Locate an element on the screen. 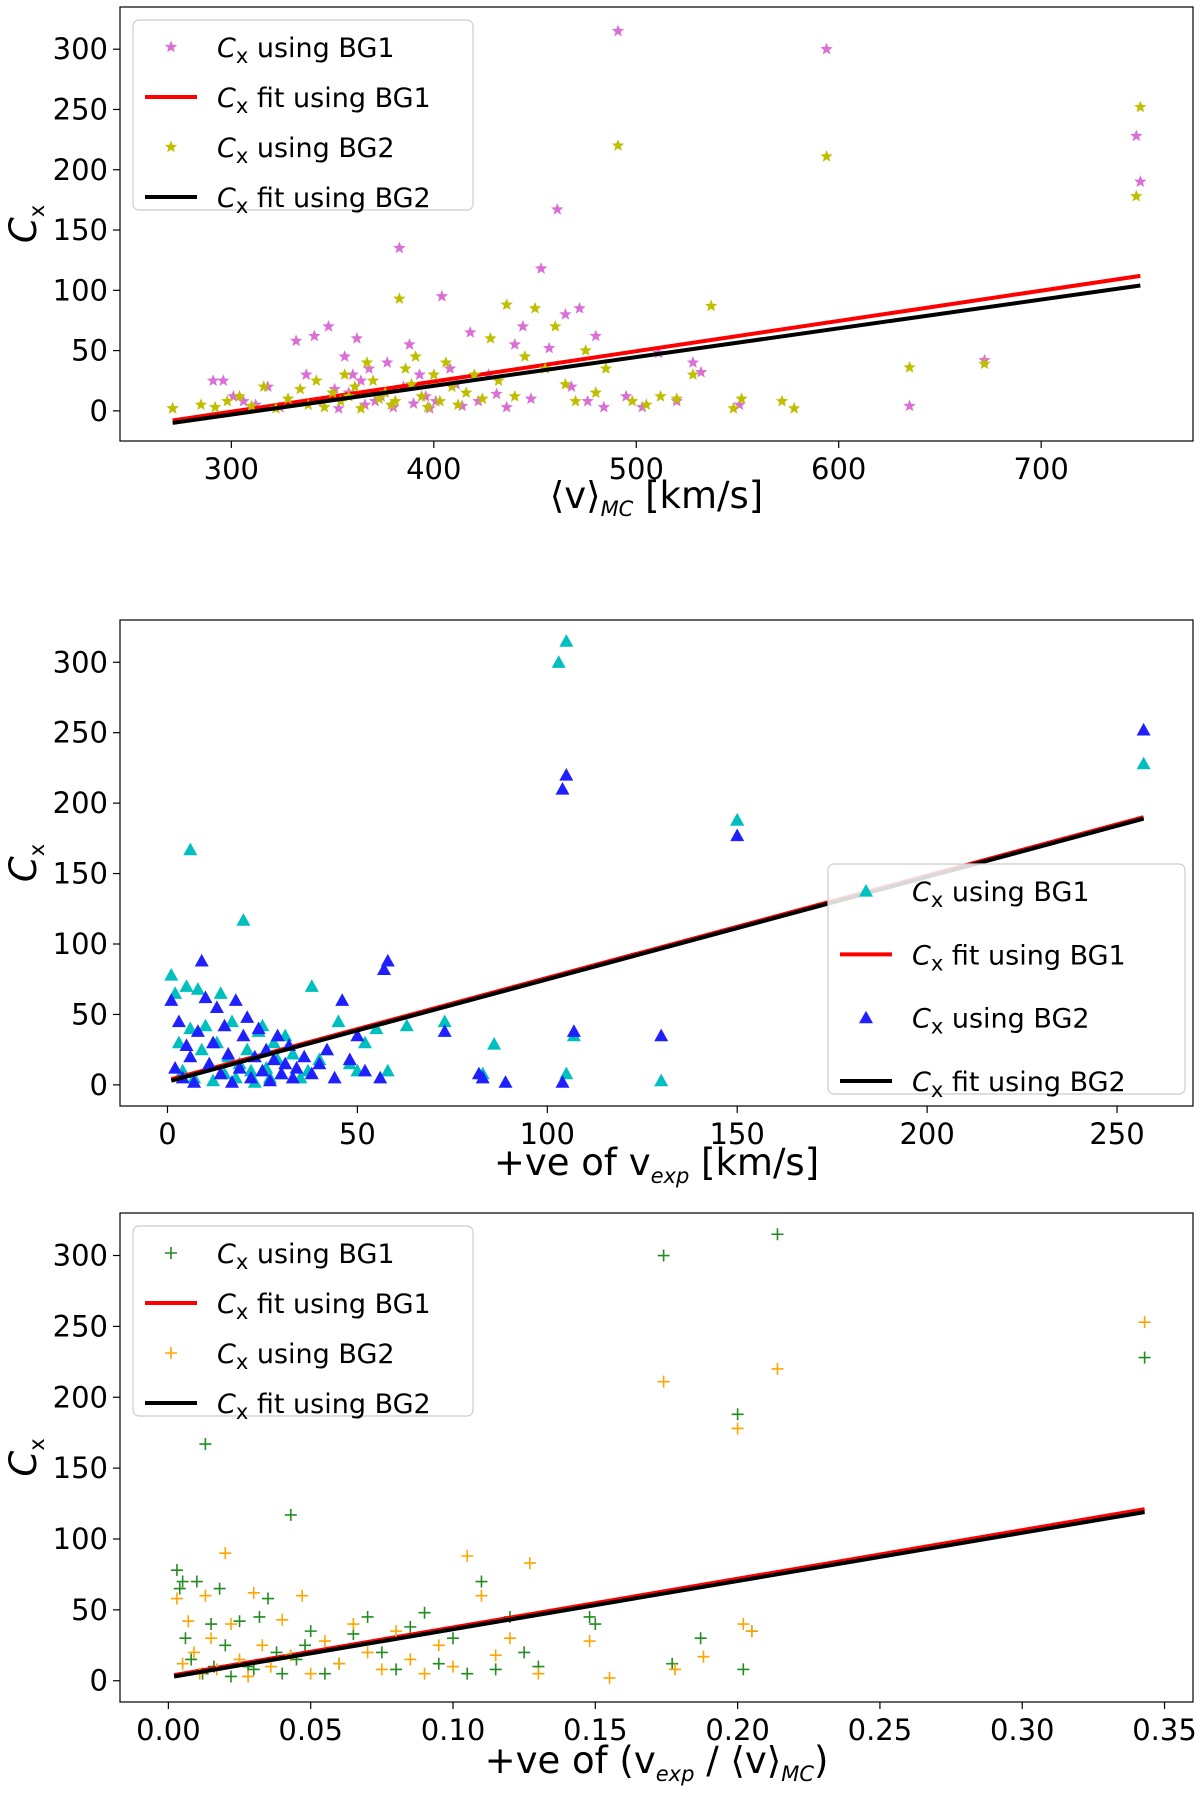  x-tick-label: 0.15 is located at coordinates (595, 1730).